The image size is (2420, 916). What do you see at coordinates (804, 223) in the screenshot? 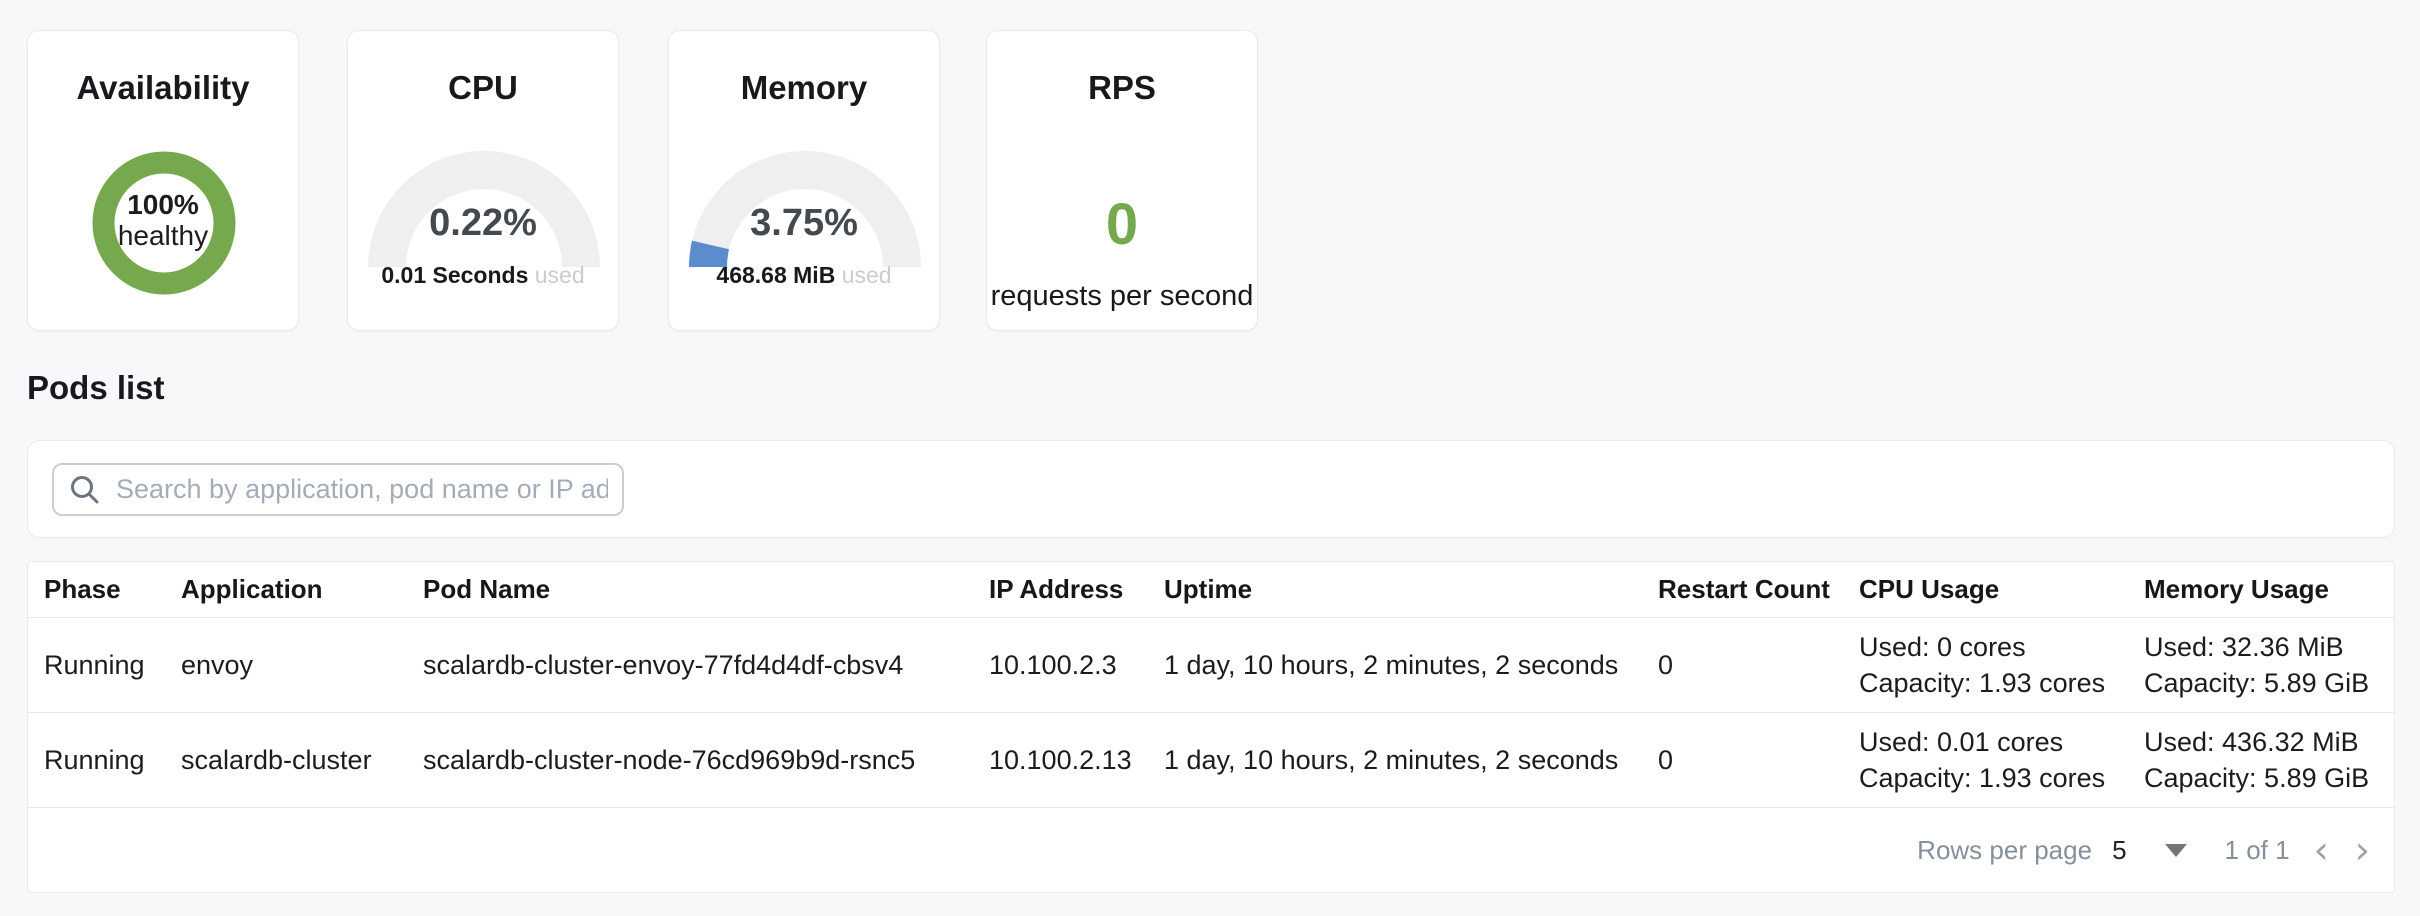
I see `memory-percent: 3.75%` at bounding box center [804, 223].